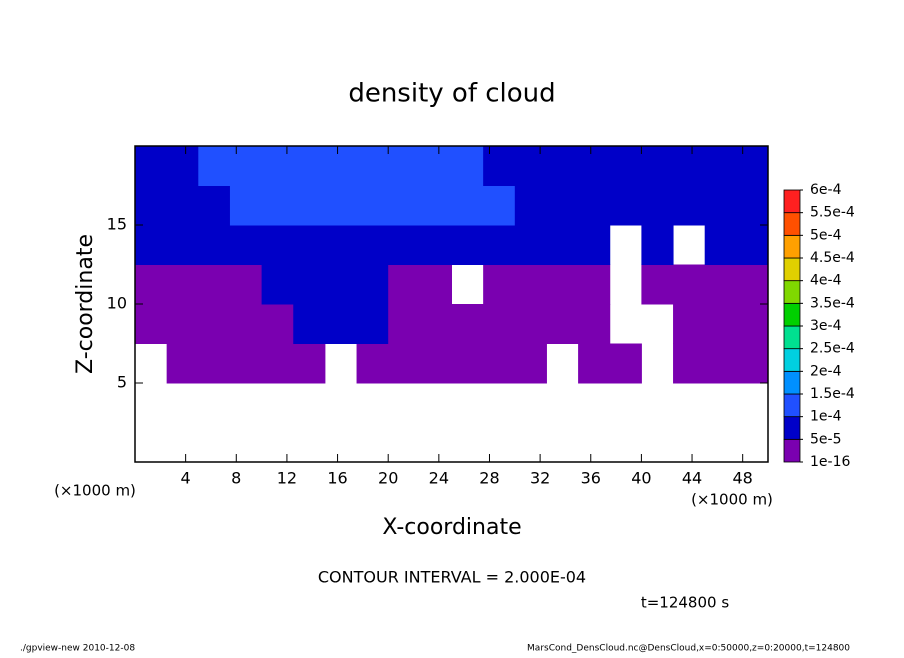 This screenshot has height=658, width=904. I want to click on colorbar-label: 2e-4, so click(826, 371).